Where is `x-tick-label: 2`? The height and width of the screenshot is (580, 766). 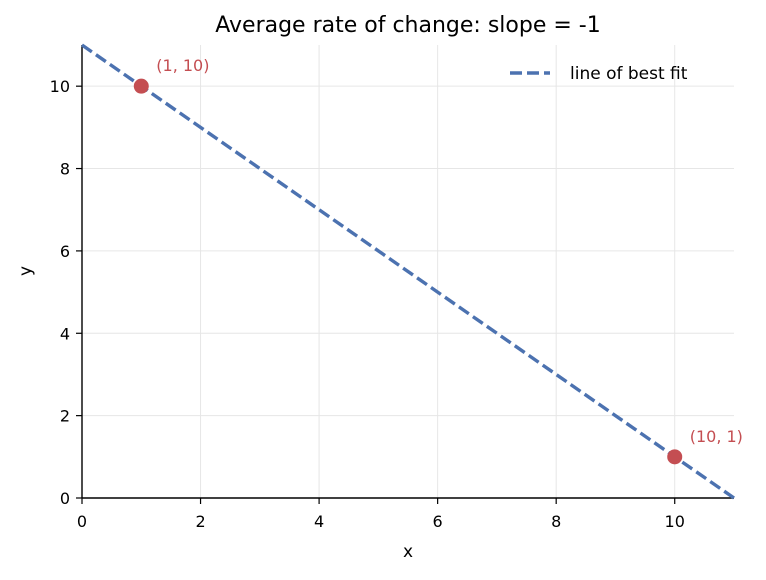
x-tick-label: 2 is located at coordinates (200, 521).